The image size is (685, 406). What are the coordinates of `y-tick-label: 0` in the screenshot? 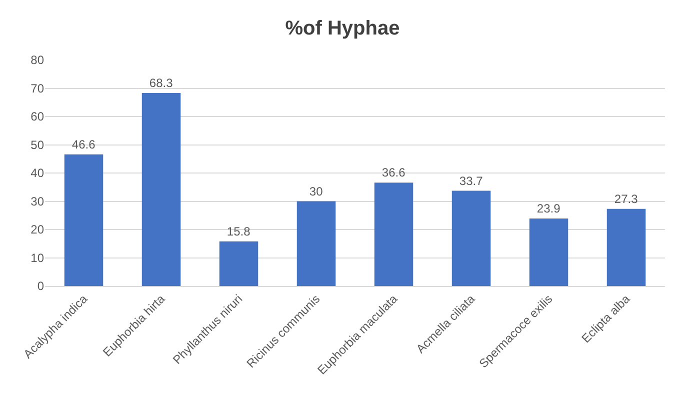 It's located at (40, 286).